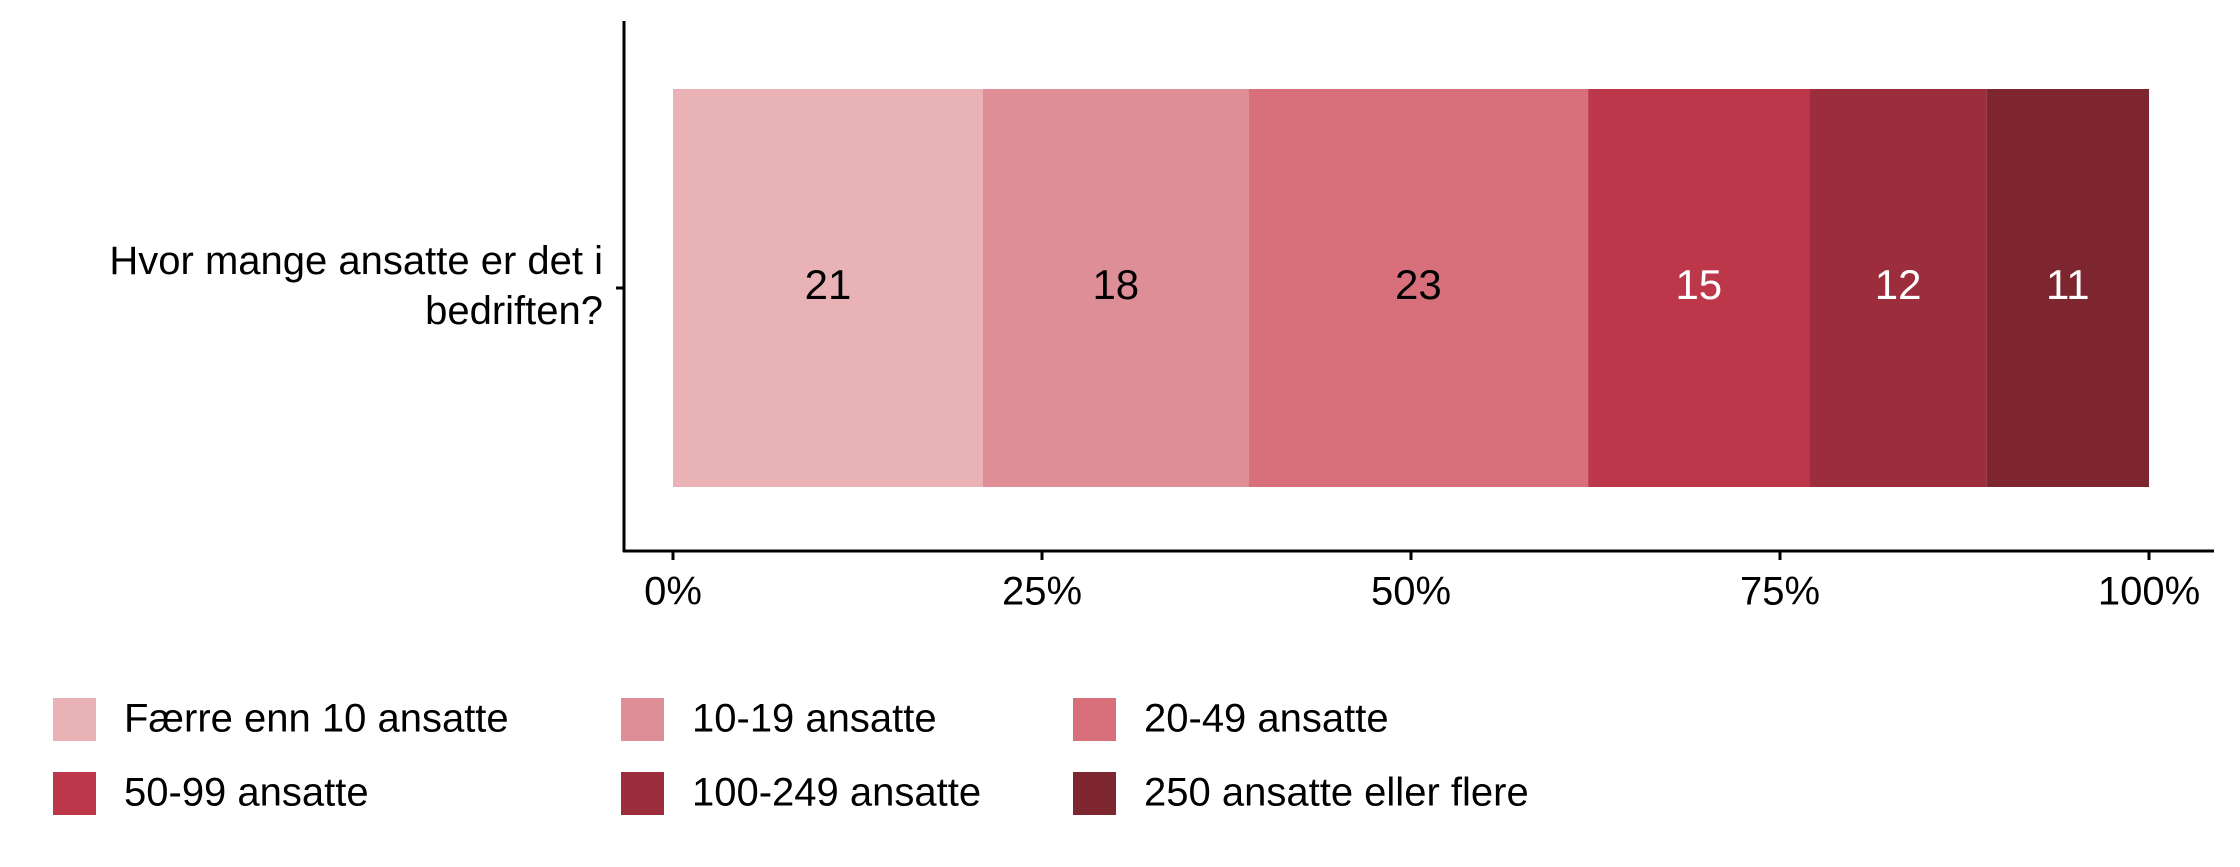  What do you see at coordinates (1780, 592) in the screenshot?
I see `x-tick-label: 75%` at bounding box center [1780, 592].